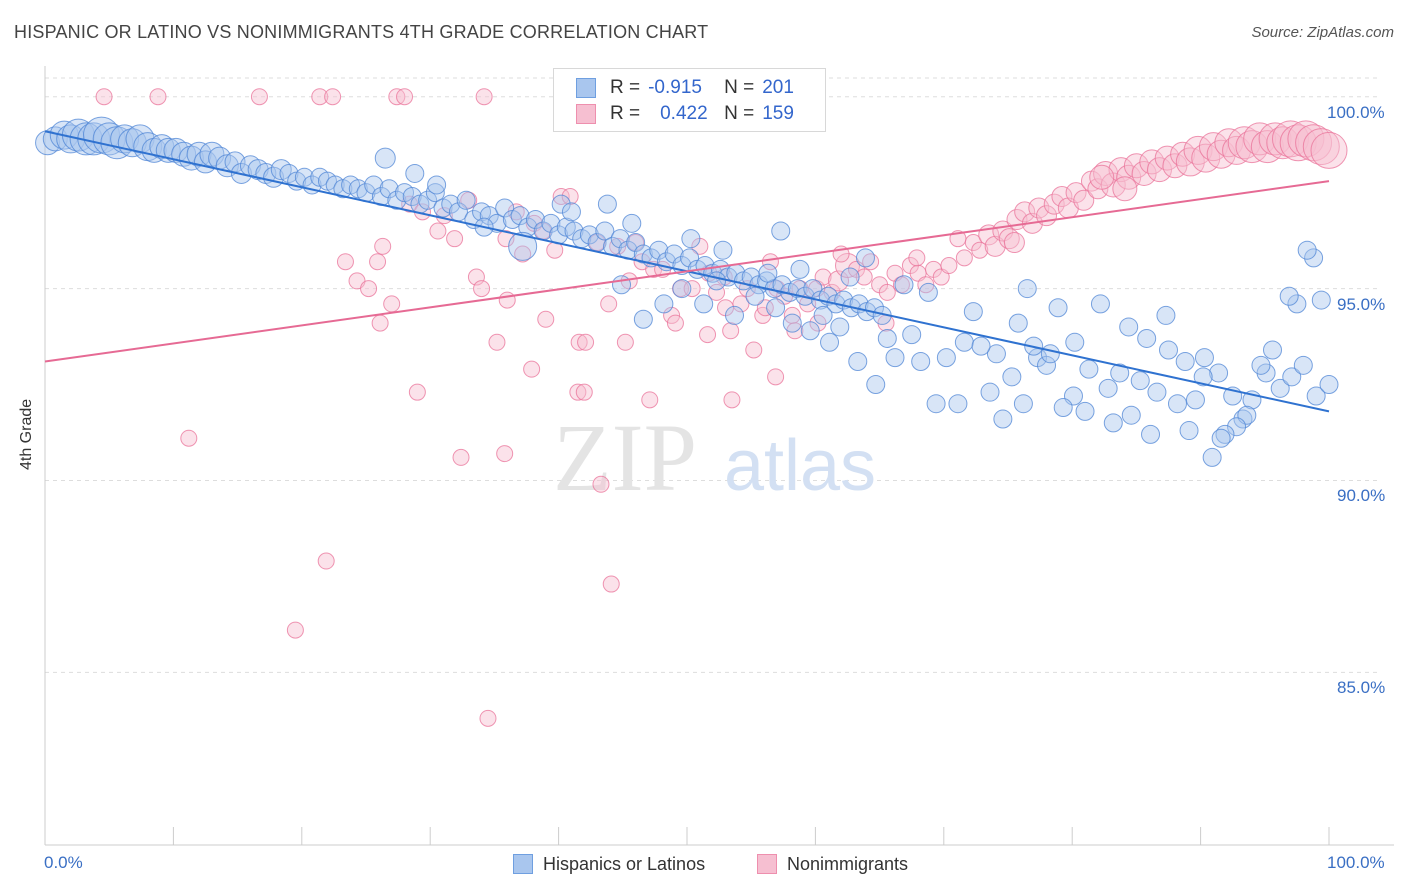 Image resolution: width=1406 pixels, height=892 pixels. Describe the element at coordinates (63, 862) in the screenshot. I see `x-tick-label: 0.0%` at that location.